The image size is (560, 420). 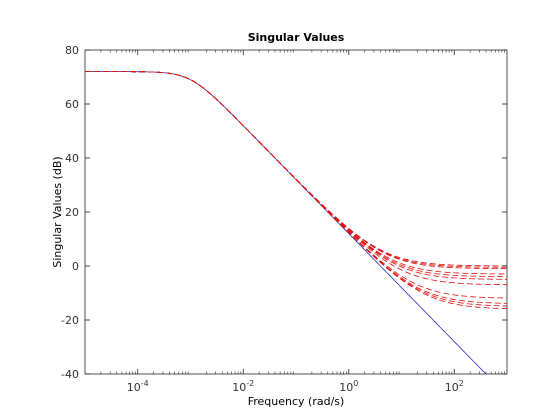 What do you see at coordinates (75, 266) in the screenshot?
I see `y-tick-label: 0` at bounding box center [75, 266].